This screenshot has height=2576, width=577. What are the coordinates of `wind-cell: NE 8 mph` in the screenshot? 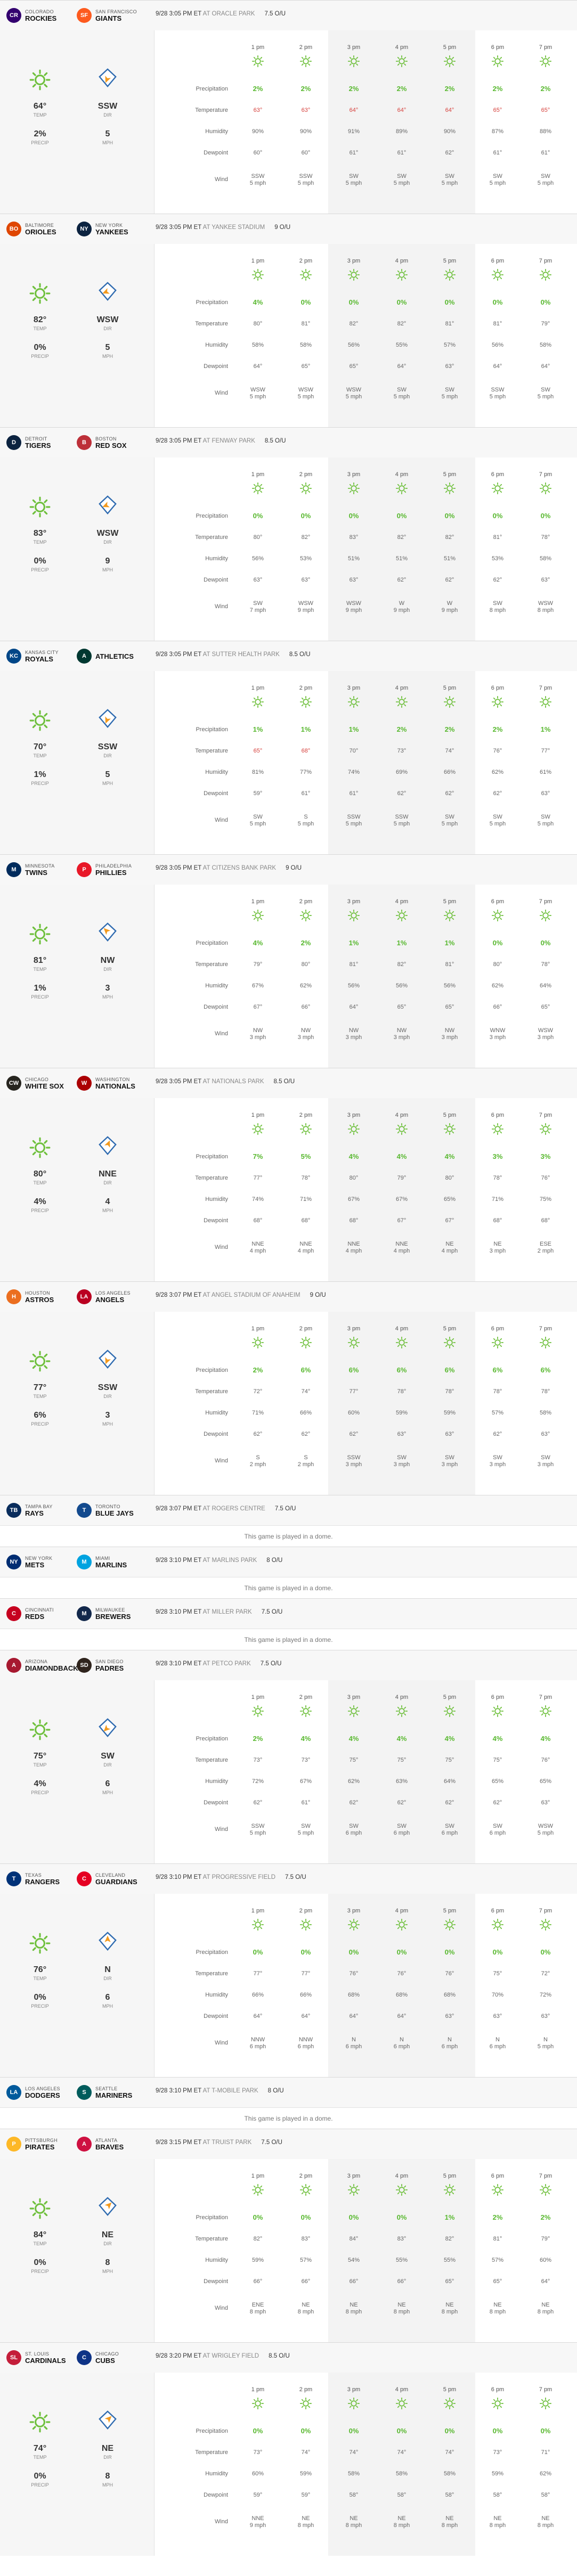 It's located at (545, 2522).